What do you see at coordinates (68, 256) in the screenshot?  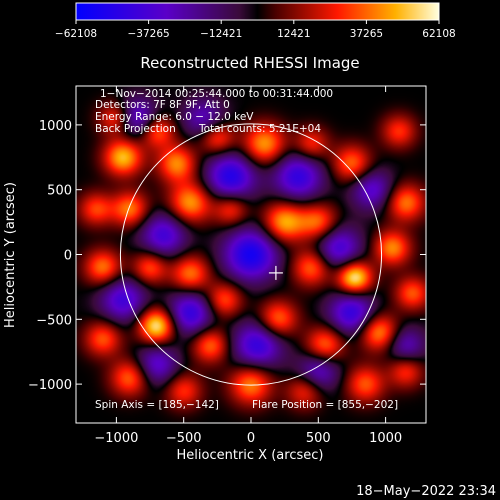 I see `y-tick-label: 0` at bounding box center [68, 256].